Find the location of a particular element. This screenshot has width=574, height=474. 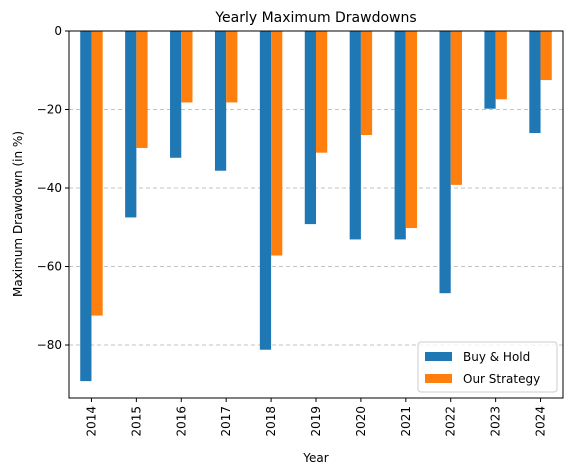

x-tick-label: 2017 is located at coordinates (226, 421).